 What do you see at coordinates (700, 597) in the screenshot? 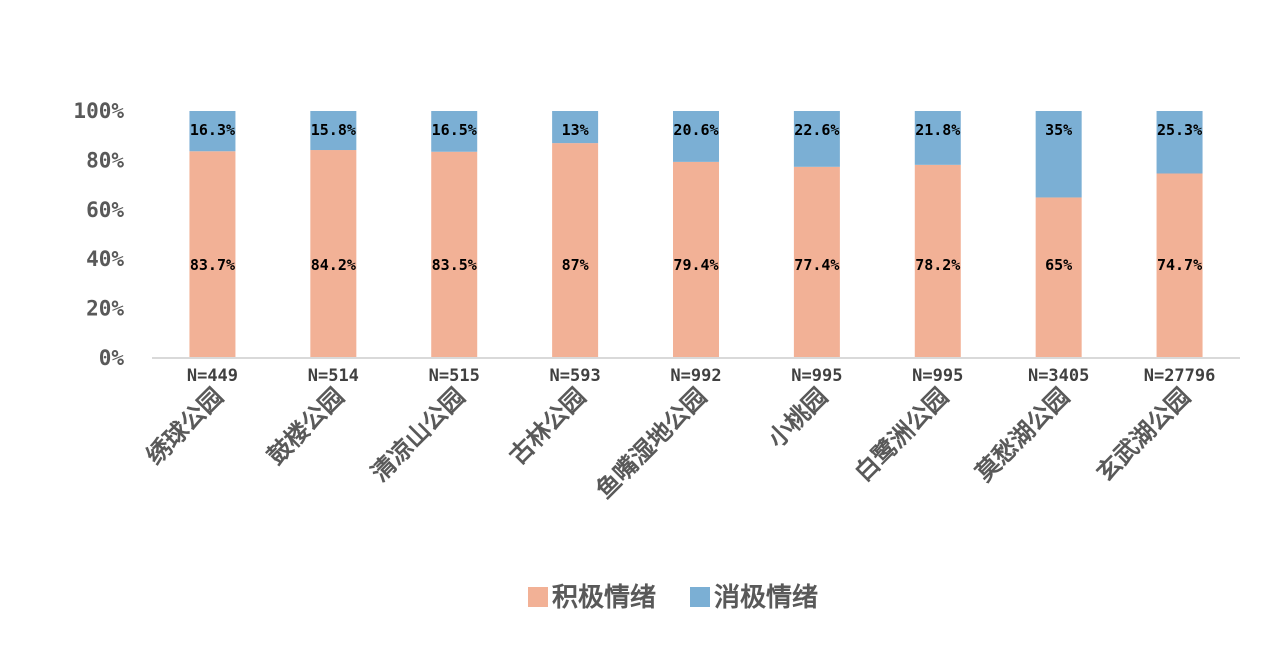
I see `legend-swatch-negative` at bounding box center [700, 597].